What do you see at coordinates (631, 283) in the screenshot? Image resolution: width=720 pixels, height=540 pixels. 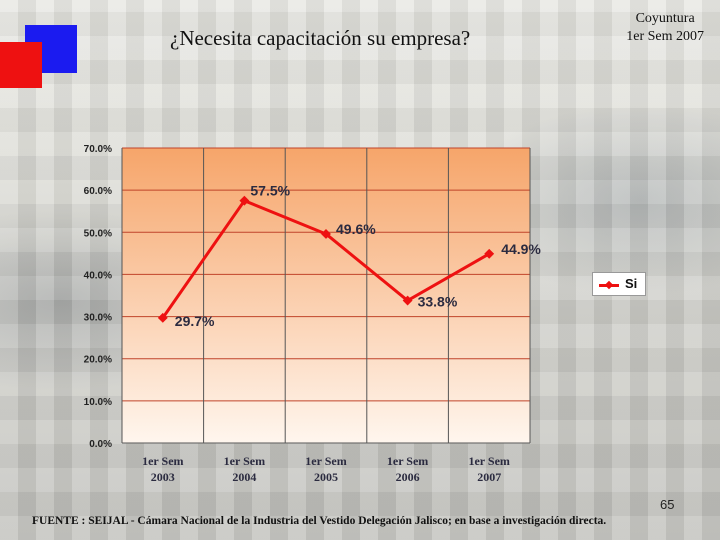 I see `legend-label-si: Si` at bounding box center [631, 283].